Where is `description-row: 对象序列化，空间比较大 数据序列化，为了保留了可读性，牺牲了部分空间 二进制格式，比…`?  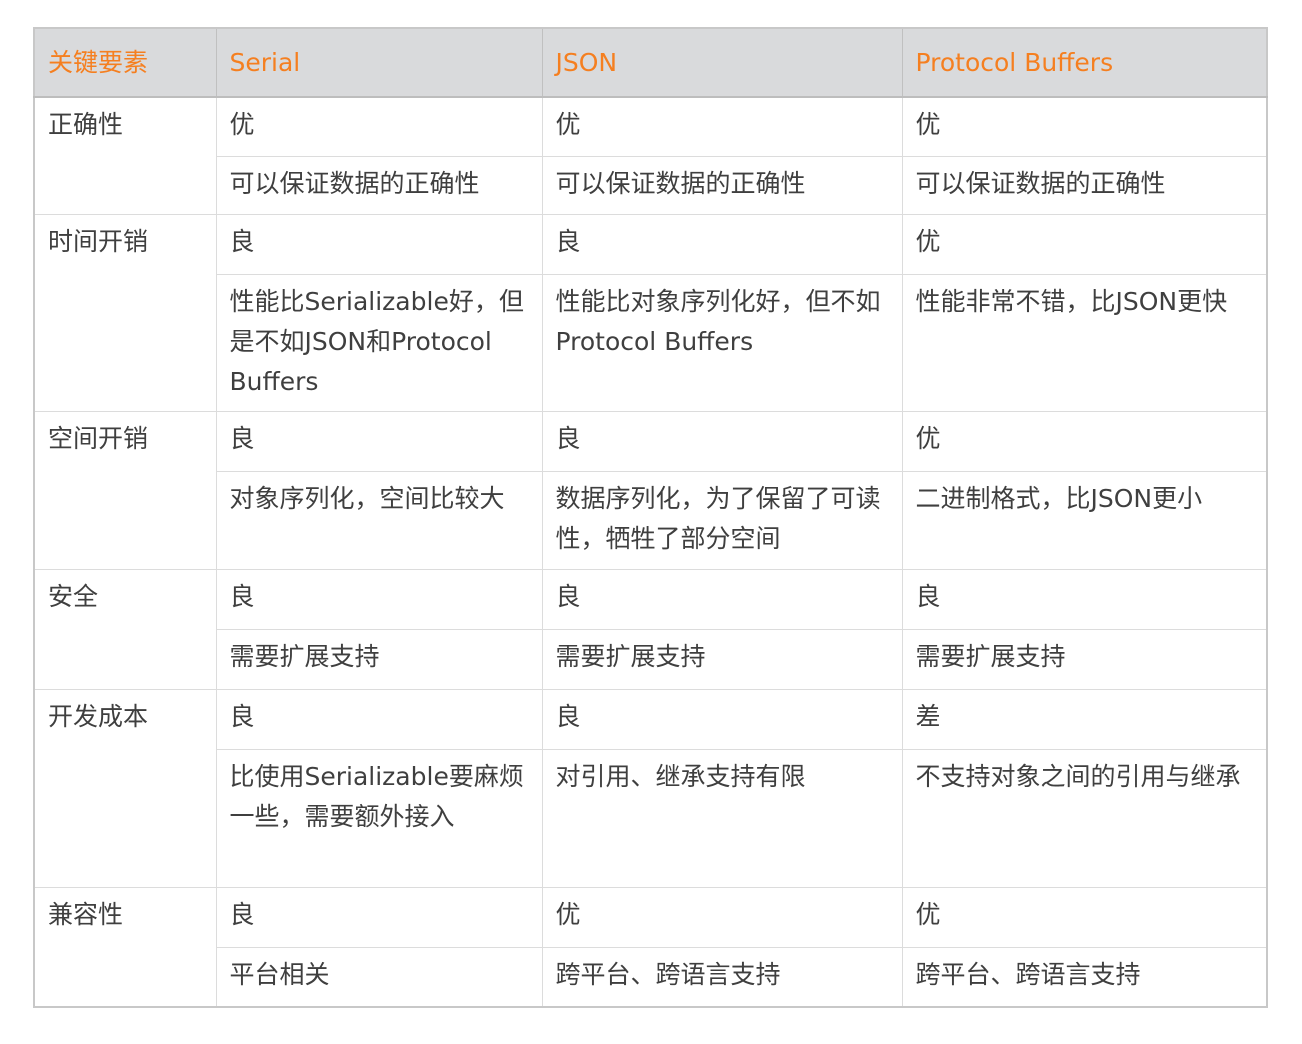 description-row: 对象序列化，空间比较大 数据序列化，为了保留了可读性，牺牲了部分空间 二进制格式，比… is located at coordinates (651, 520).